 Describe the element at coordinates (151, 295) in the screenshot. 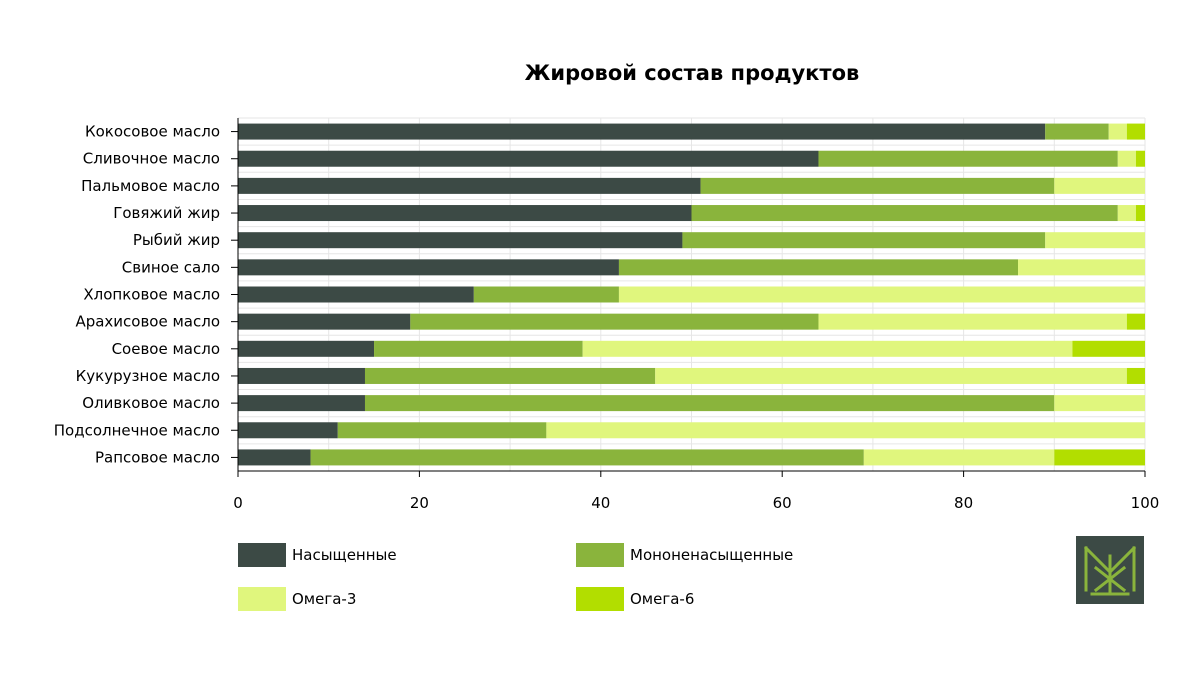

I see `category-label: Хлопковое масло` at that location.